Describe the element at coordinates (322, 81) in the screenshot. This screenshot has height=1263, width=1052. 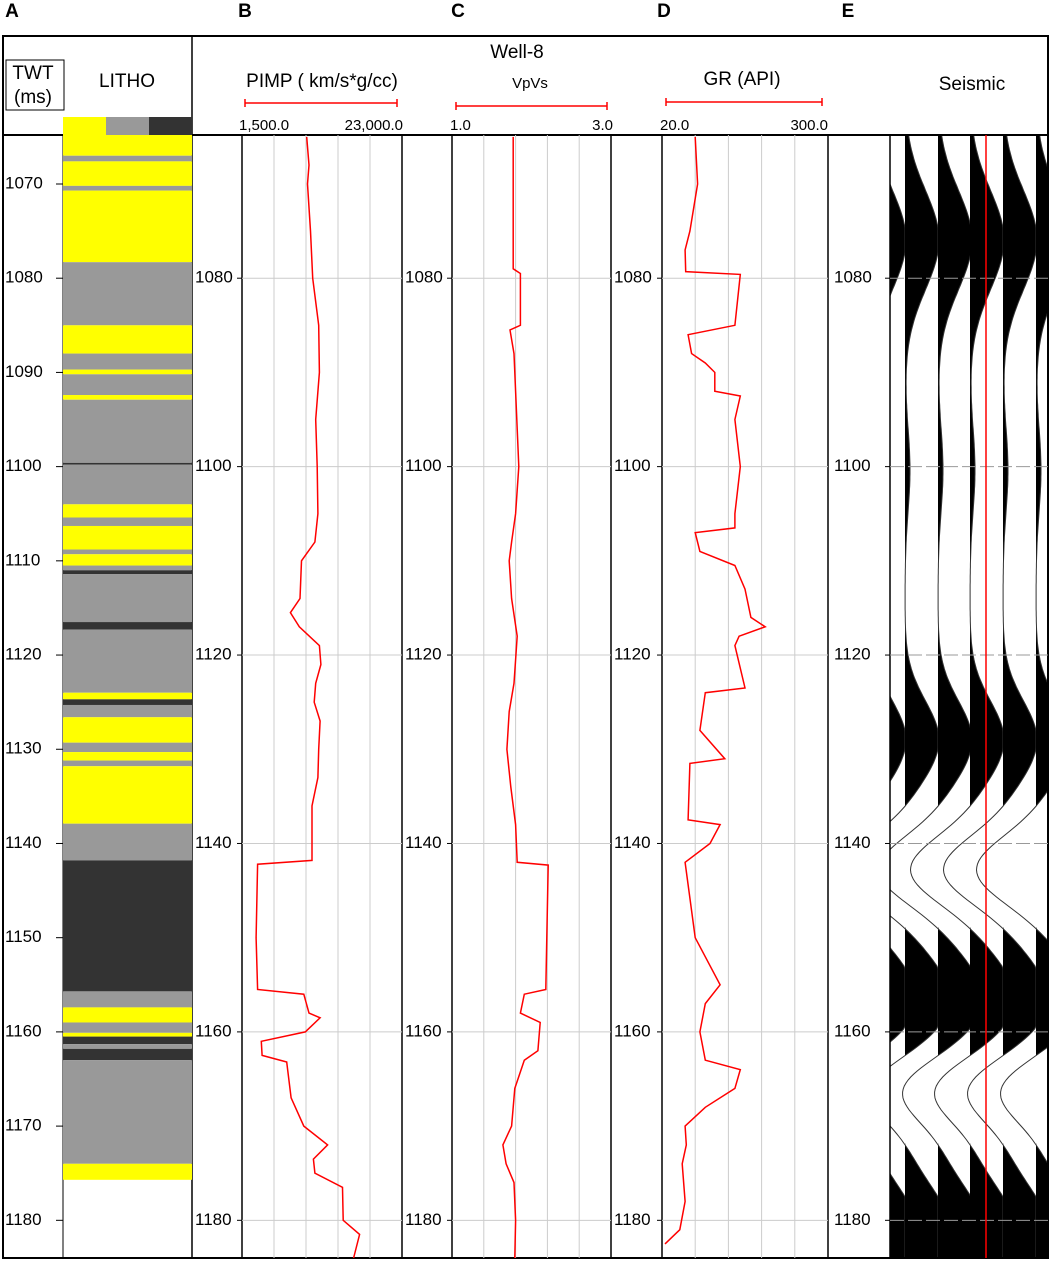
I see `track-title: PIMP ( km/s*g/cc)` at that location.